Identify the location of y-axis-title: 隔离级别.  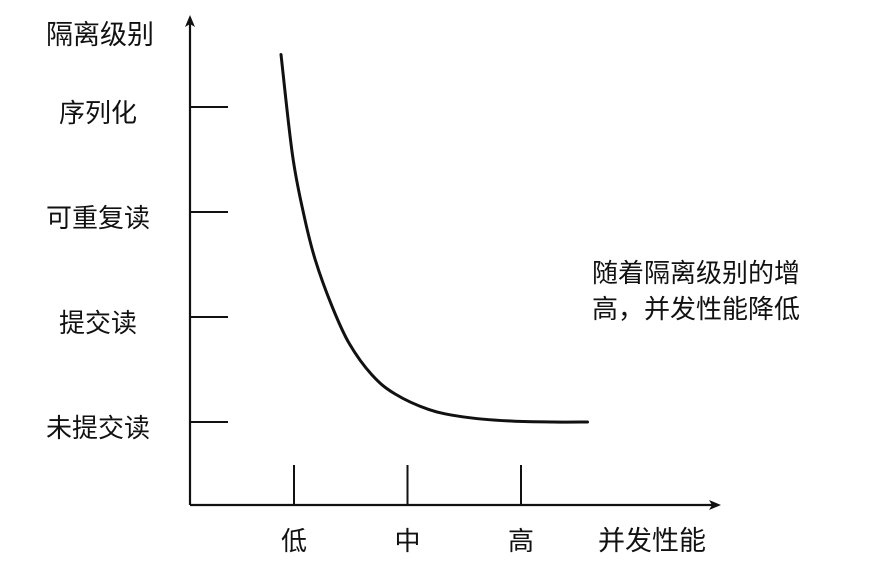
(100, 35).